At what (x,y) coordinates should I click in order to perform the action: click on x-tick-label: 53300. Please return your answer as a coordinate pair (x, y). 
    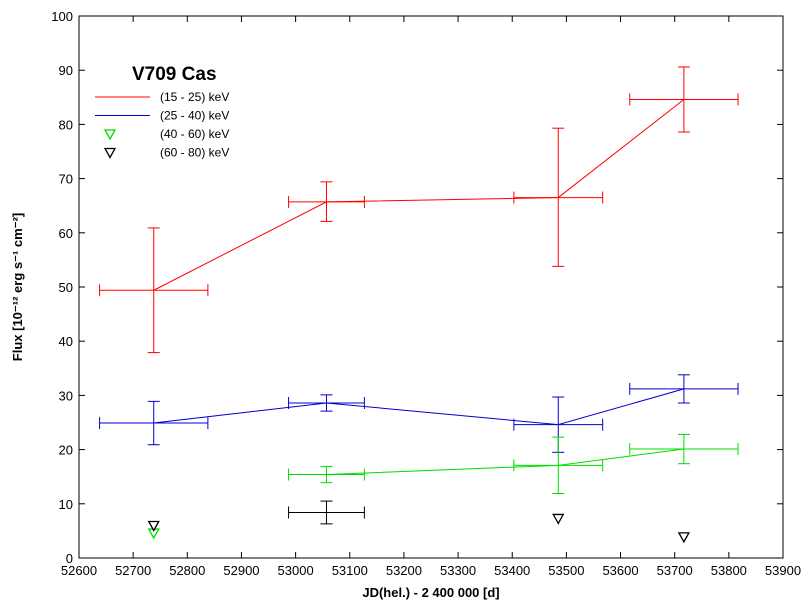
    Looking at the image, I should click on (458, 570).